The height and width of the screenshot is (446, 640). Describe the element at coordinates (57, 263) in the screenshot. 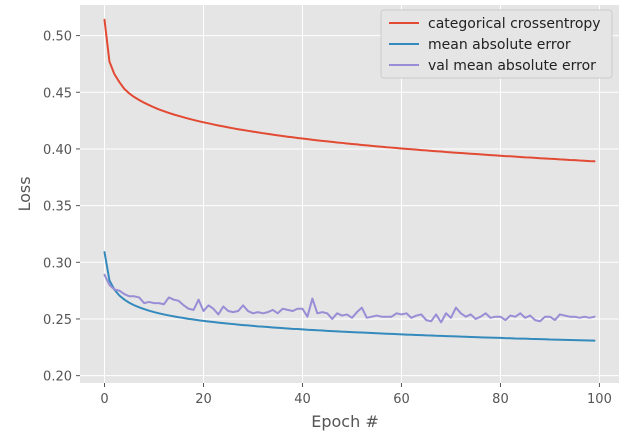

I see `y-tick-label: 0.30` at that location.